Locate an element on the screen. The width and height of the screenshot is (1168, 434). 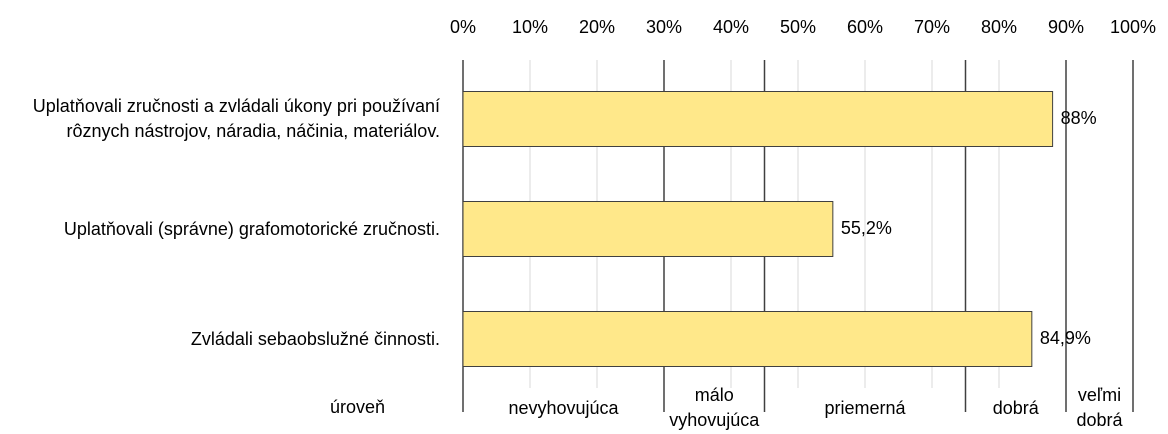
level-label: veľmi dobrá is located at coordinates (1099, 407).